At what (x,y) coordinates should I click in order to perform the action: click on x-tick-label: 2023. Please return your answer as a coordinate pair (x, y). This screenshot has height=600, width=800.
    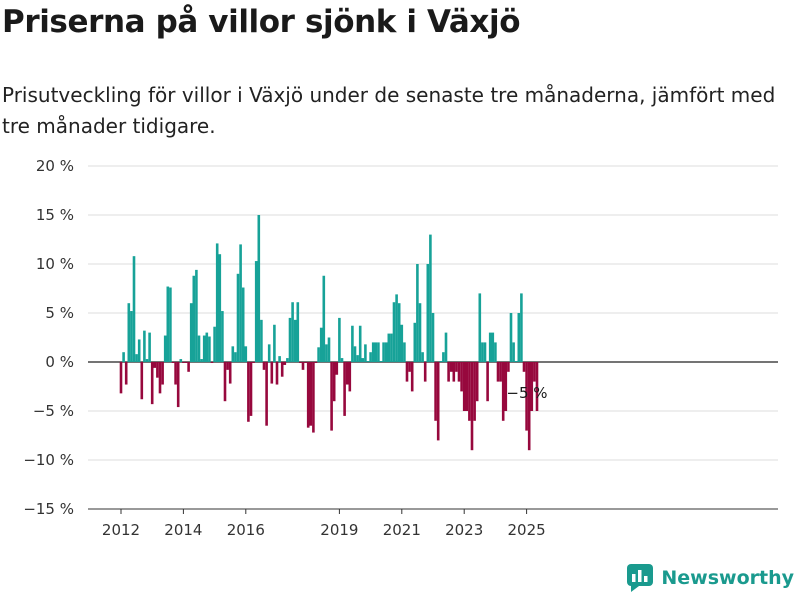
    Looking at the image, I should click on (464, 530).